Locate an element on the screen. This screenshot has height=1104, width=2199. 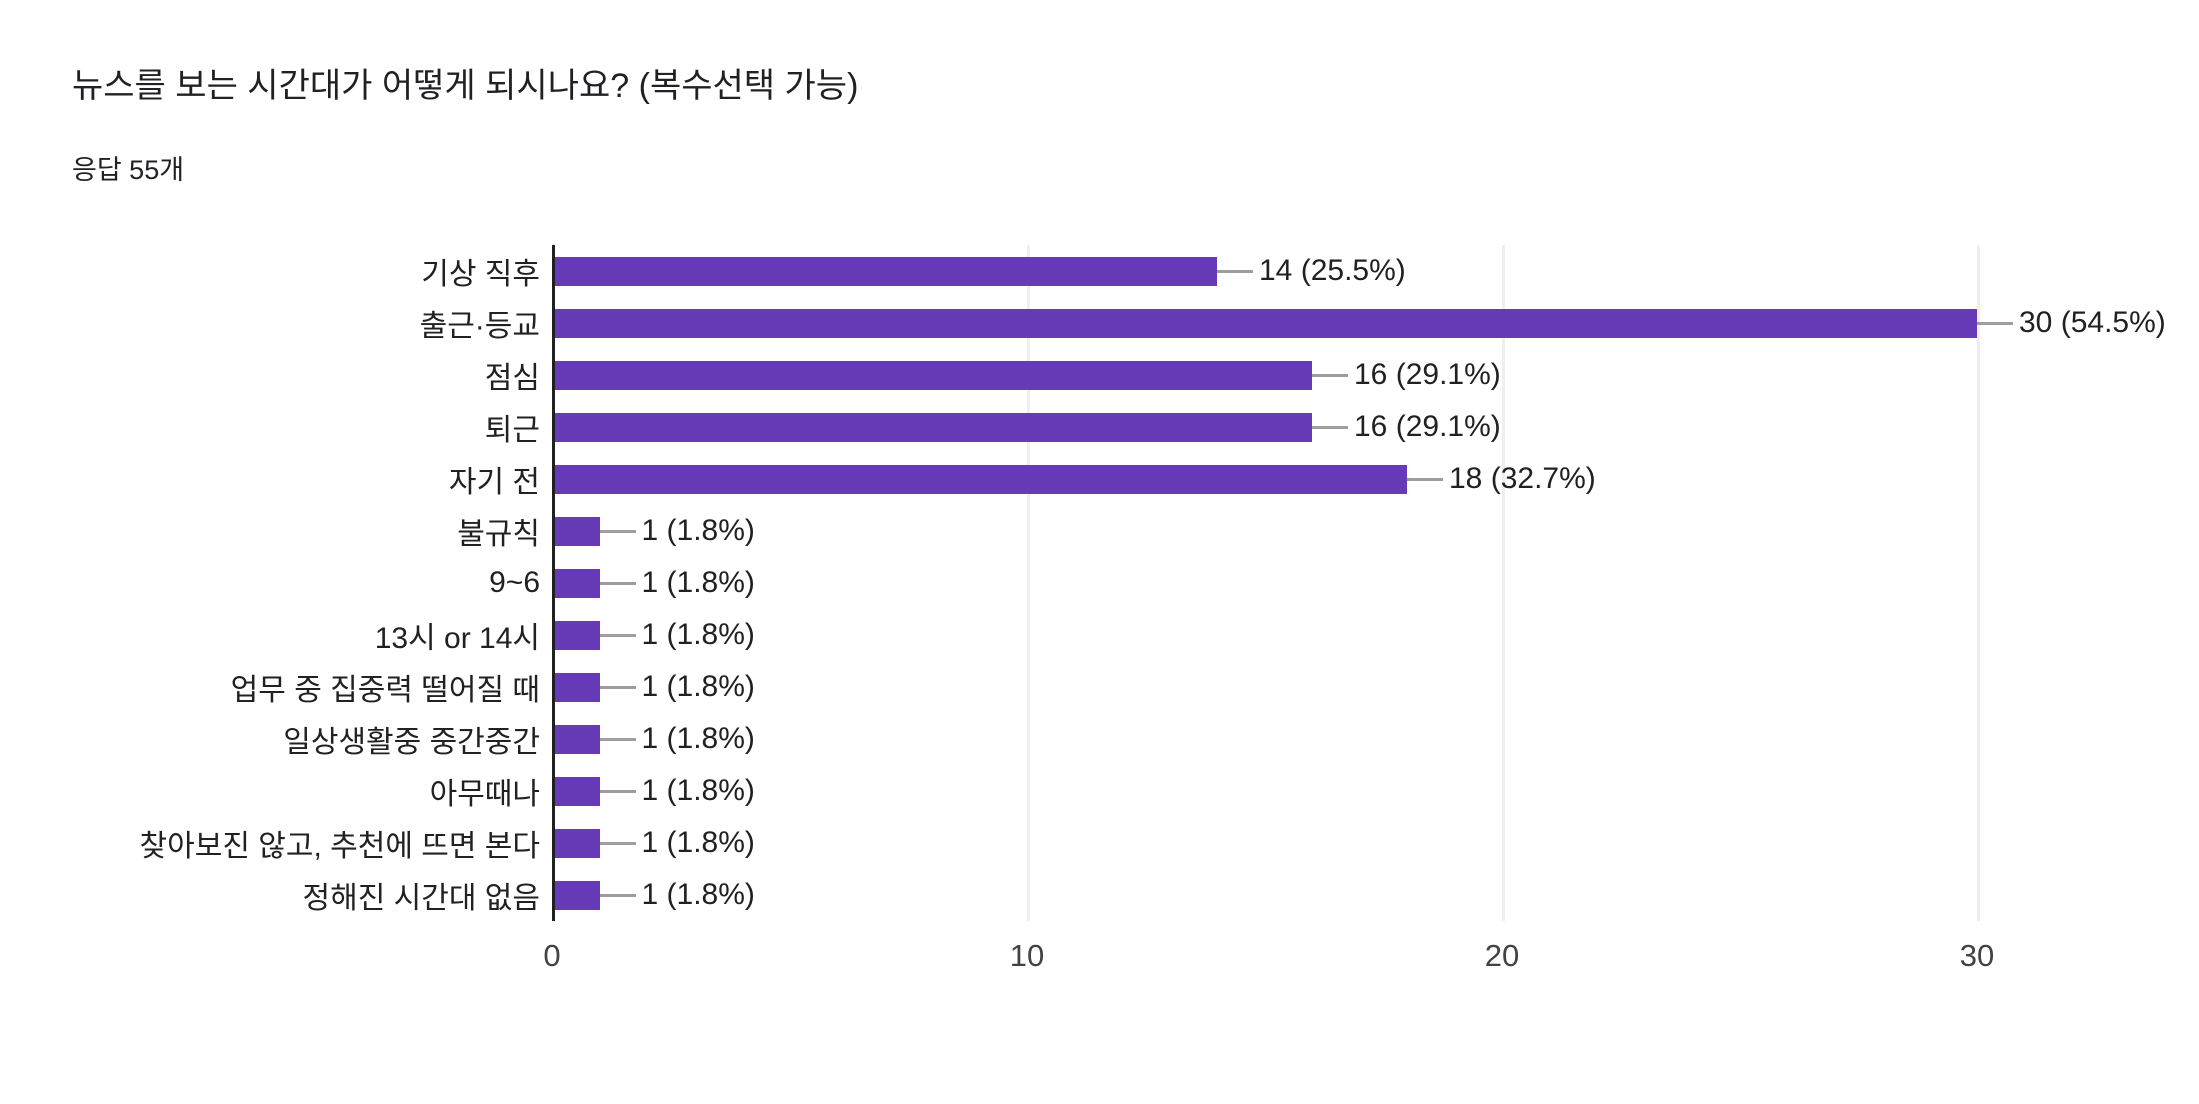
category-label: 점심 is located at coordinates (512, 378).